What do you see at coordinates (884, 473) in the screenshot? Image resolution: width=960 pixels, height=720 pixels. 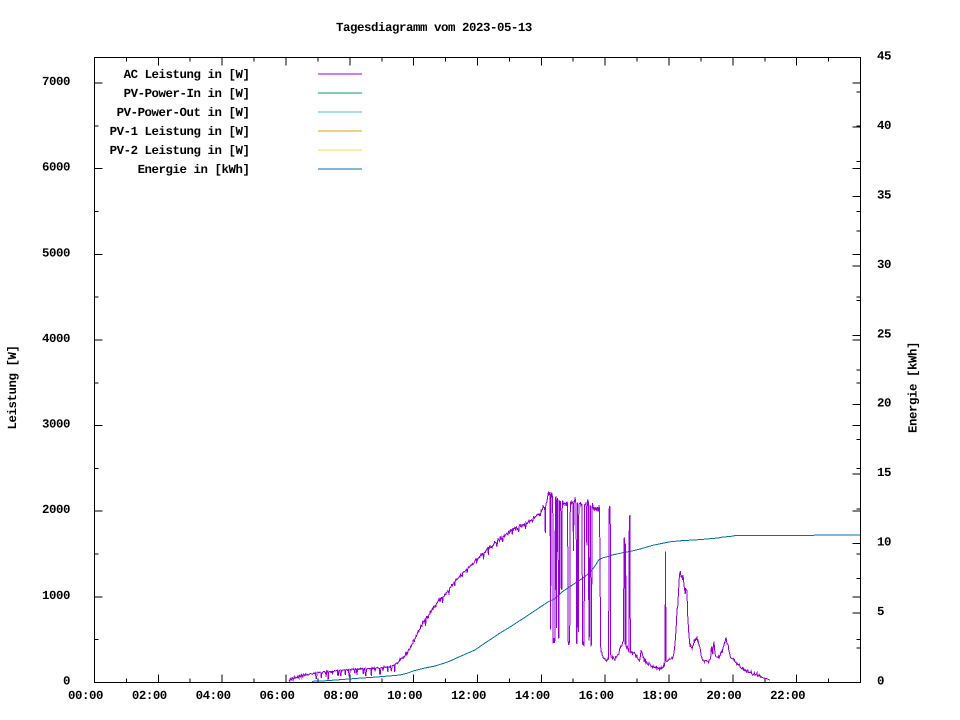 I see `svg-text: 15` at bounding box center [884, 473].